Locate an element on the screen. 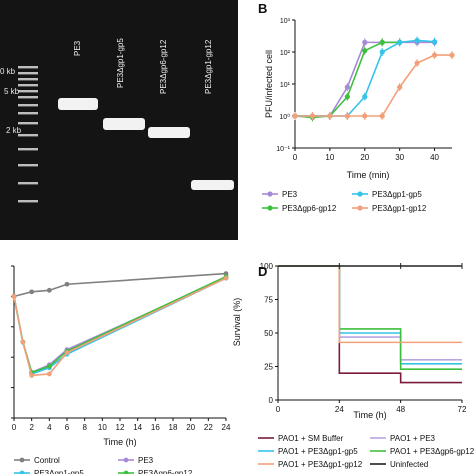  panel-b-x-axis-label: Time (min) is located at coordinates (368, 175).